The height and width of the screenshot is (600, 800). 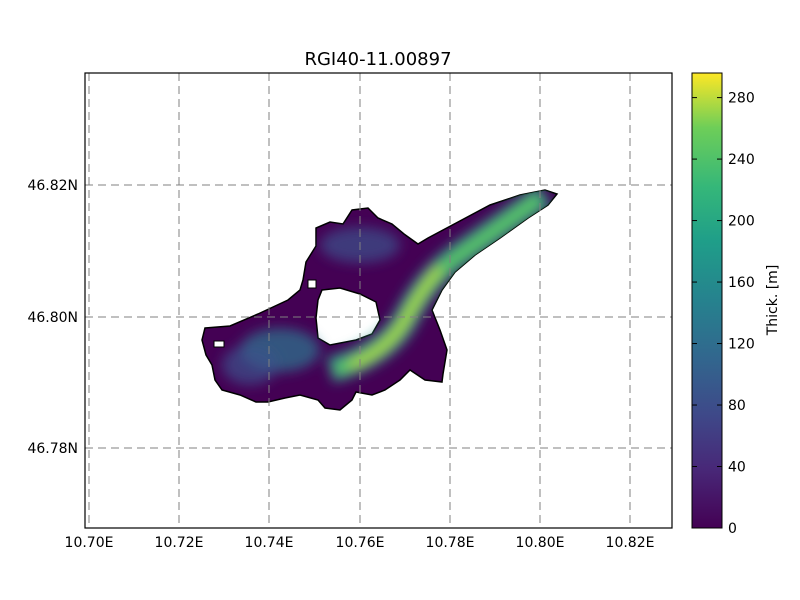 What do you see at coordinates (269, 543) in the screenshot?
I see `x-tick-label: 10.74E` at bounding box center [269, 543].